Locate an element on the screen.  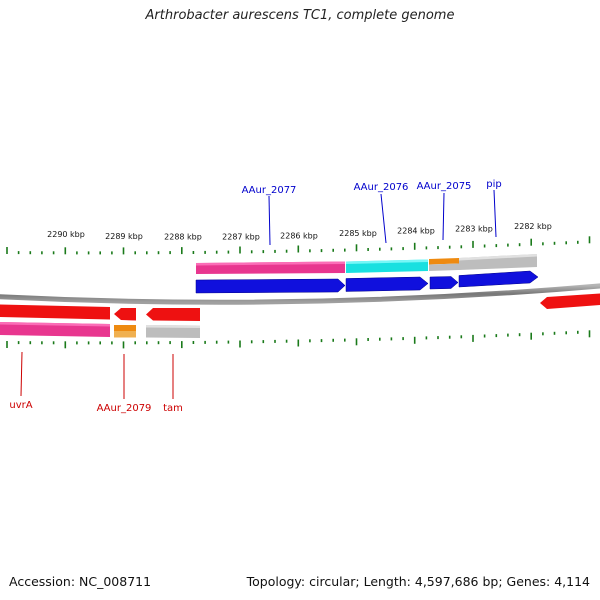
gene-arrow-aaur-2077 is located at coordinates (270, 286).